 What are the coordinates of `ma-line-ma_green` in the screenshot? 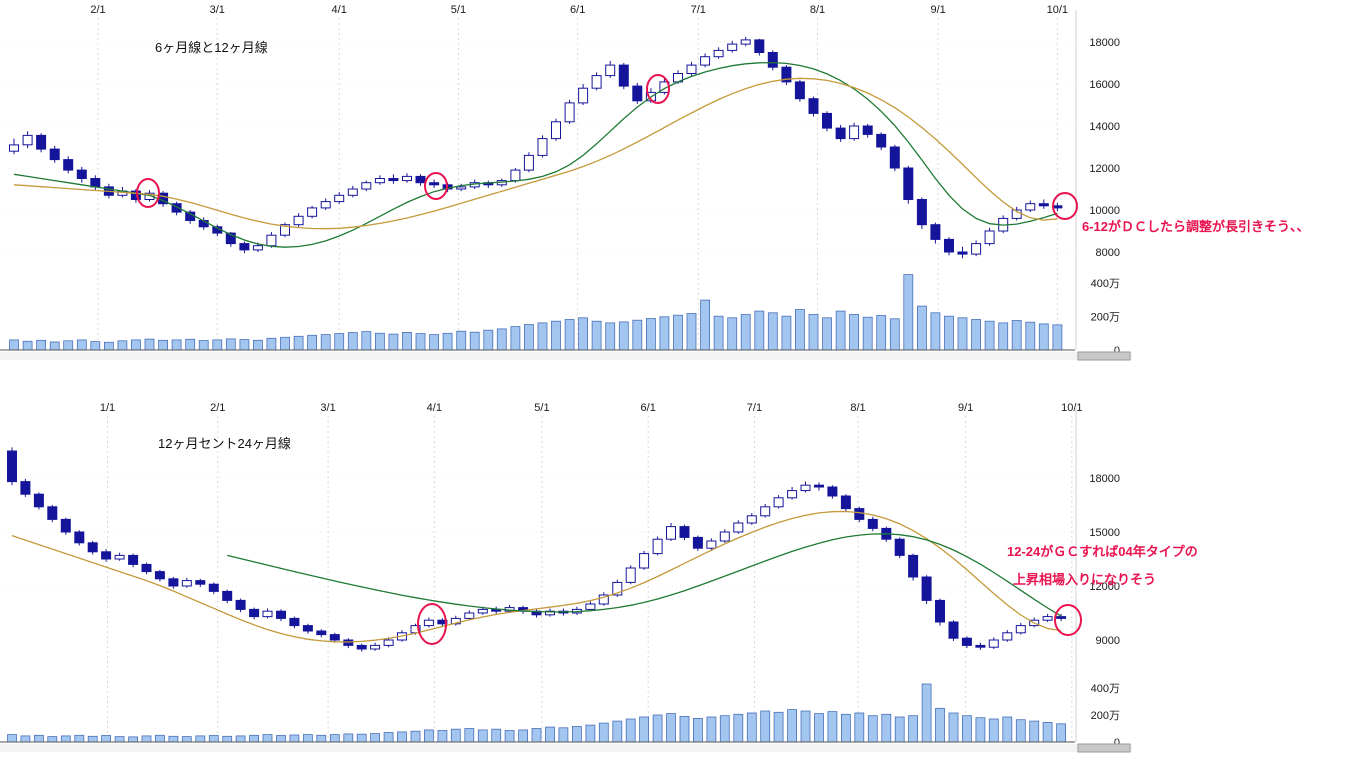 It's located at (644, 575).